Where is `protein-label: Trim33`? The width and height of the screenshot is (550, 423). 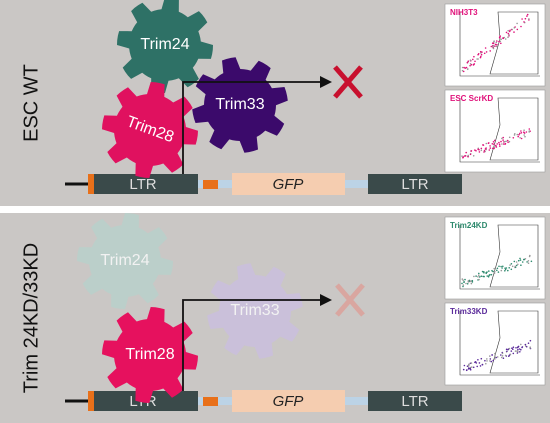
protein-label: Trim33 is located at coordinates (254, 310).